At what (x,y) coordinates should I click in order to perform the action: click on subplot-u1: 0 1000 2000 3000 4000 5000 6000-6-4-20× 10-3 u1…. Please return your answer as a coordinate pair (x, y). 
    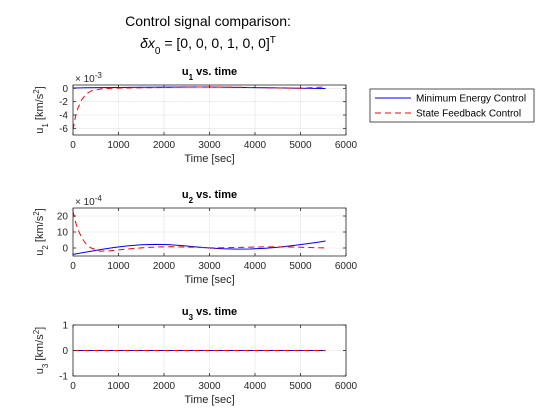
    Looking at the image, I should click on (195, 115).